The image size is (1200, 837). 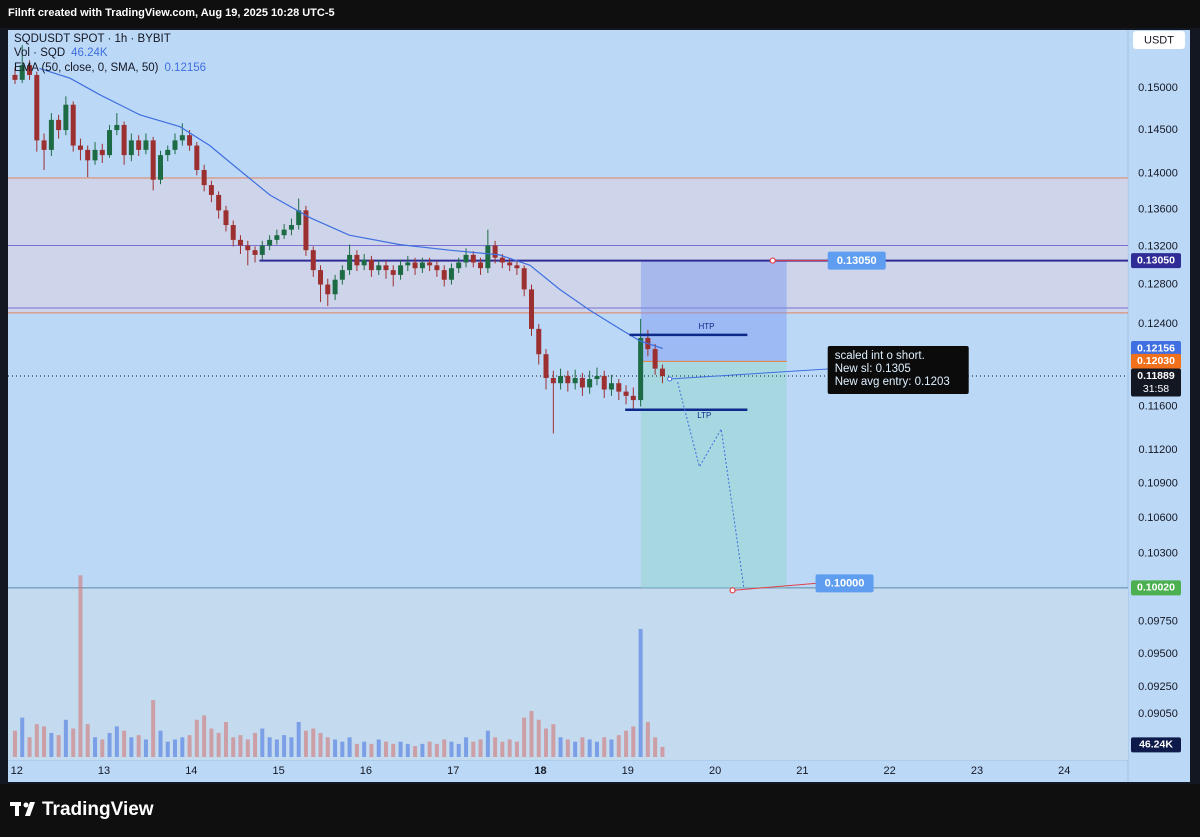 I want to click on legend-volume: Vol · SQD 46.24K, so click(x=61, y=53).